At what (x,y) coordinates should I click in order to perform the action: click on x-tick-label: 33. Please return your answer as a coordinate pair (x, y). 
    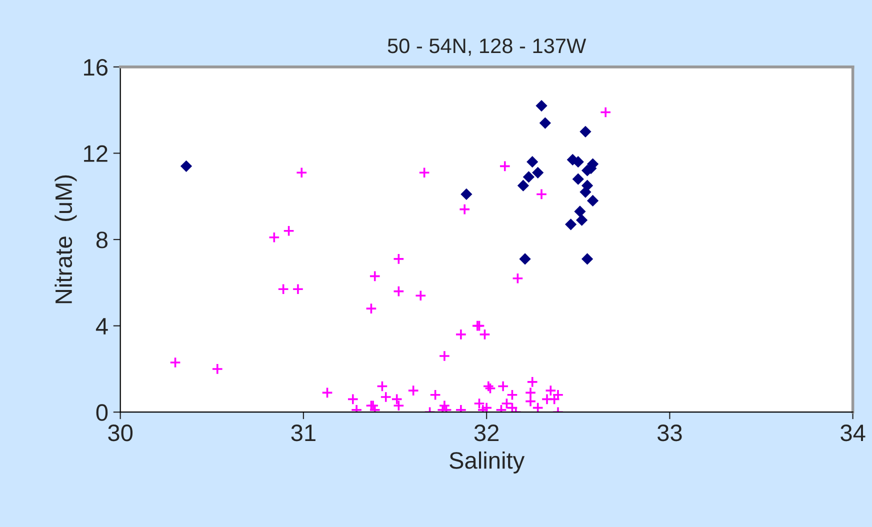
    Looking at the image, I should click on (669, 433).